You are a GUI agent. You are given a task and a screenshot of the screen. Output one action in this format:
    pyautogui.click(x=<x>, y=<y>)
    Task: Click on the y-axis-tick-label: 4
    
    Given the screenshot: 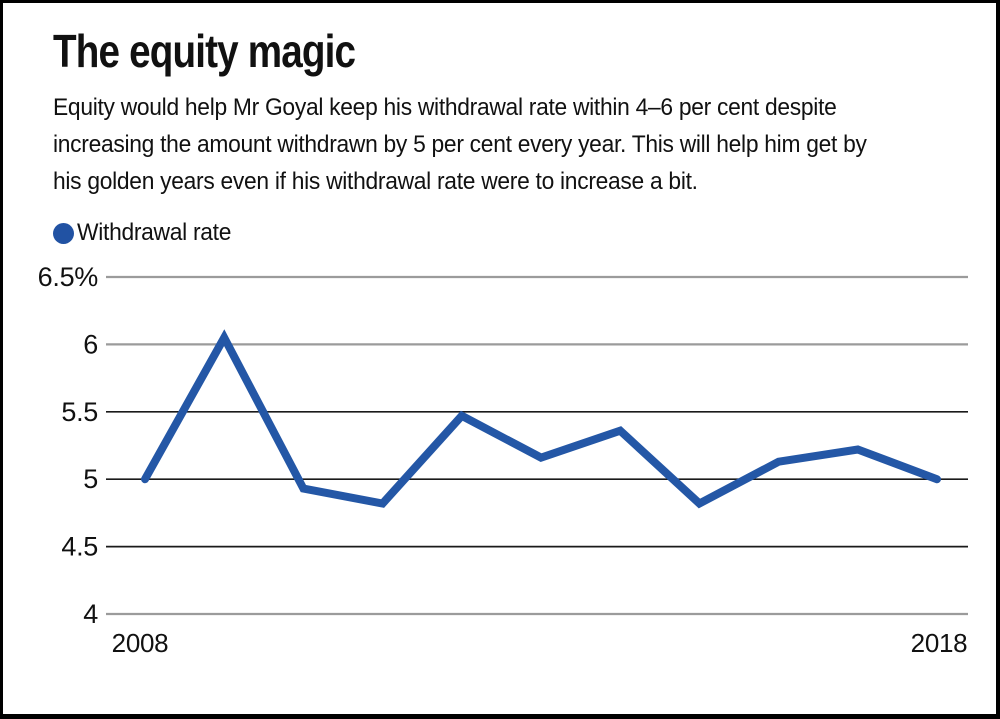 What is the action you would take?
    pyautogui.click(x=90, y=614)
    